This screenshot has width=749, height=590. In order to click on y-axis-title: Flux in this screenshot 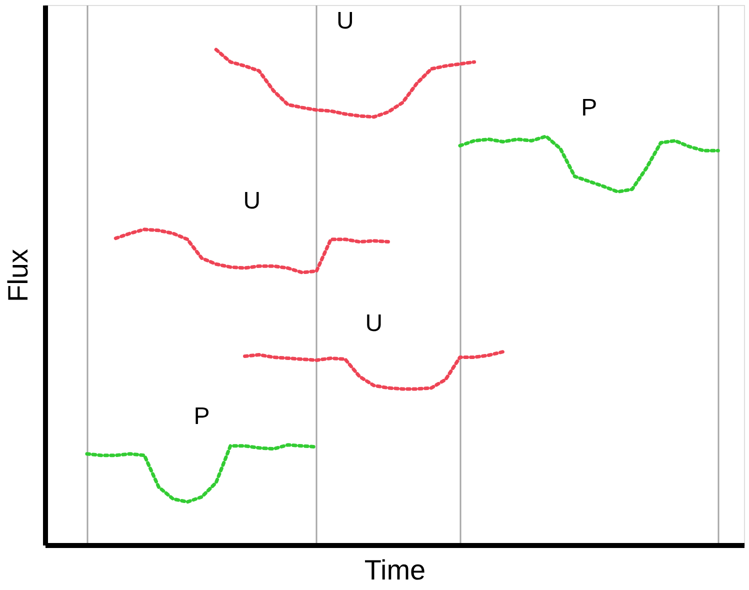, I will do `click(18, 275)`.